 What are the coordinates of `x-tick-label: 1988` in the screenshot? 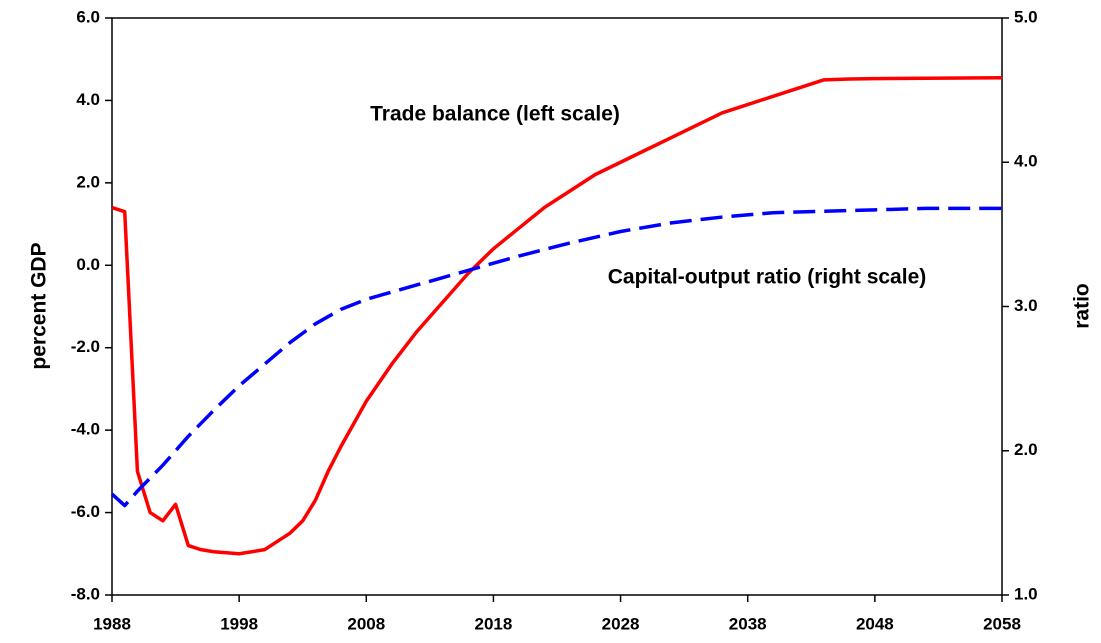 It's located at (112, 623).